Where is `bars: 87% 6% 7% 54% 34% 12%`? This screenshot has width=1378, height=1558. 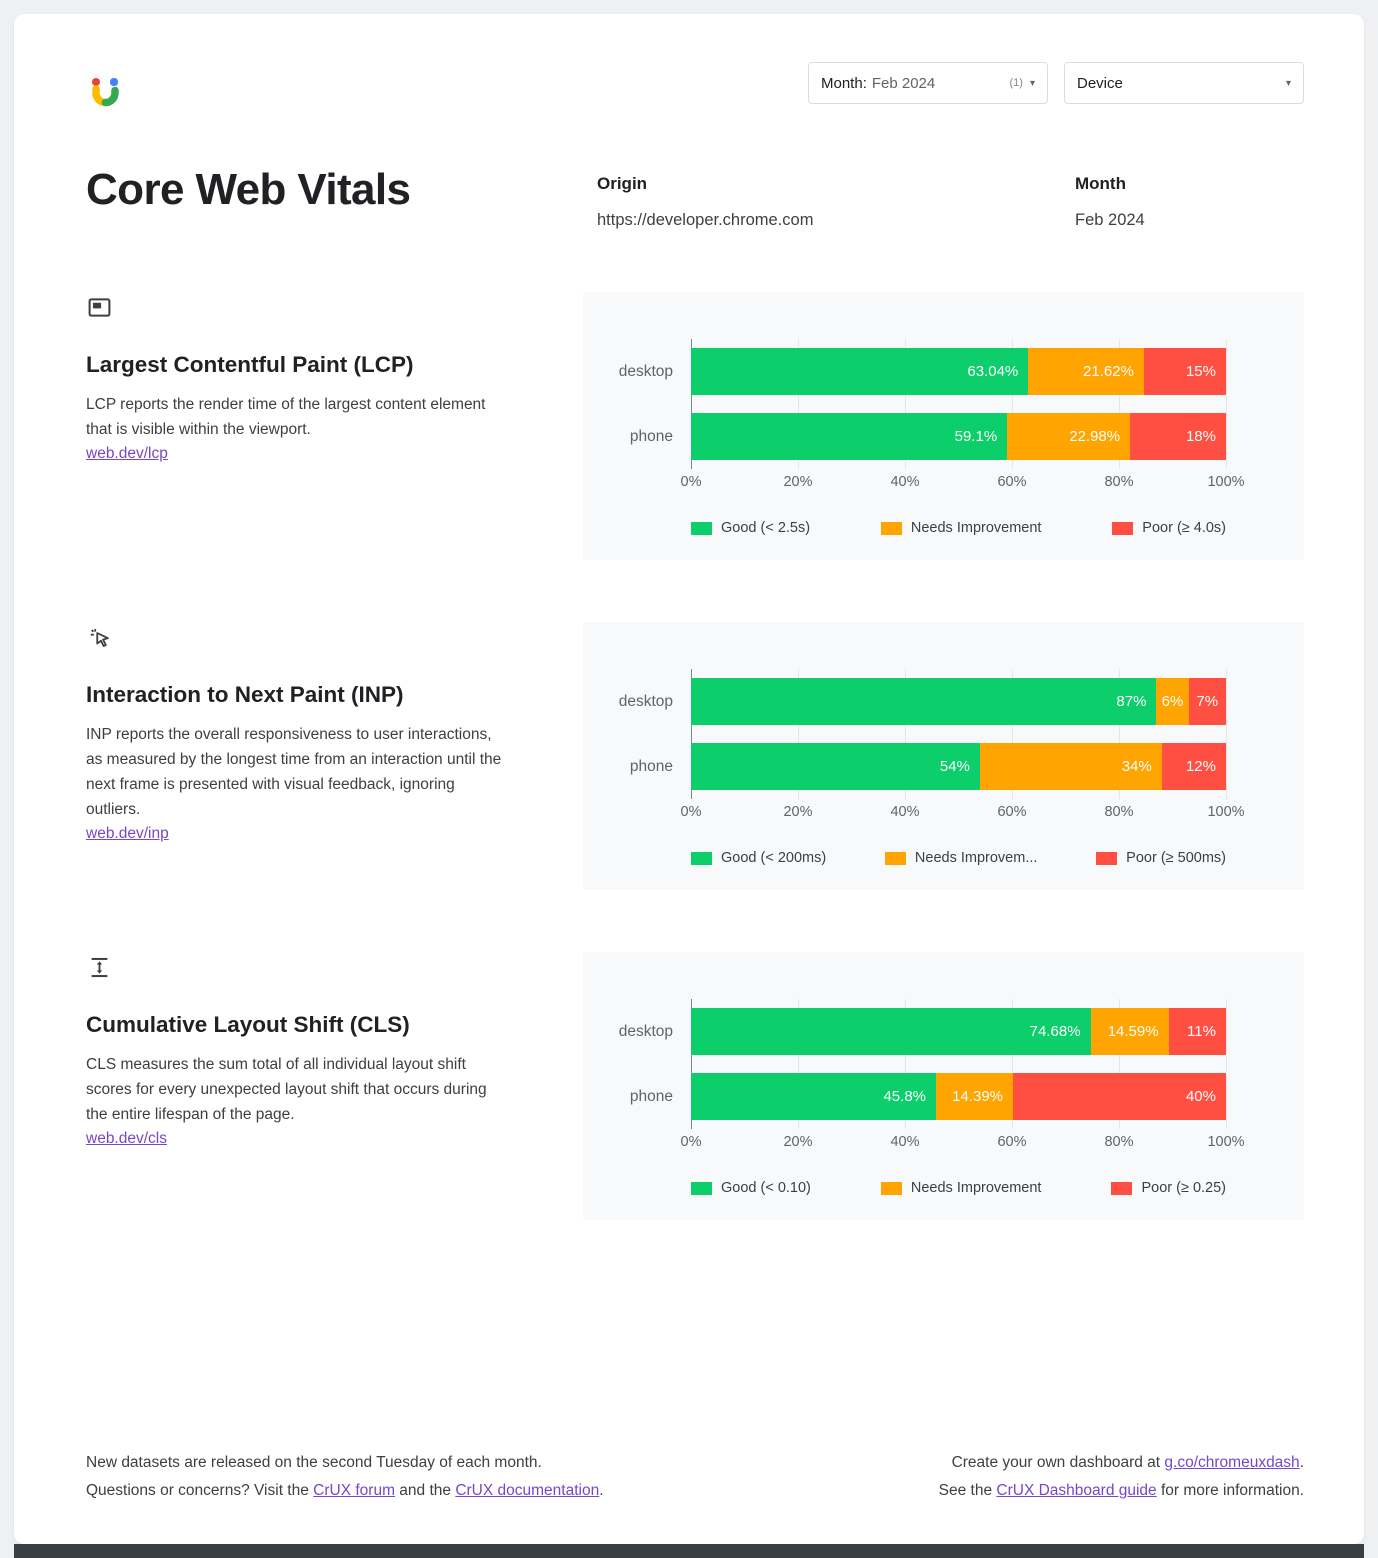 bars: 87% 6% 7% 54% 34% 12% is located at coordinates (958, 734).